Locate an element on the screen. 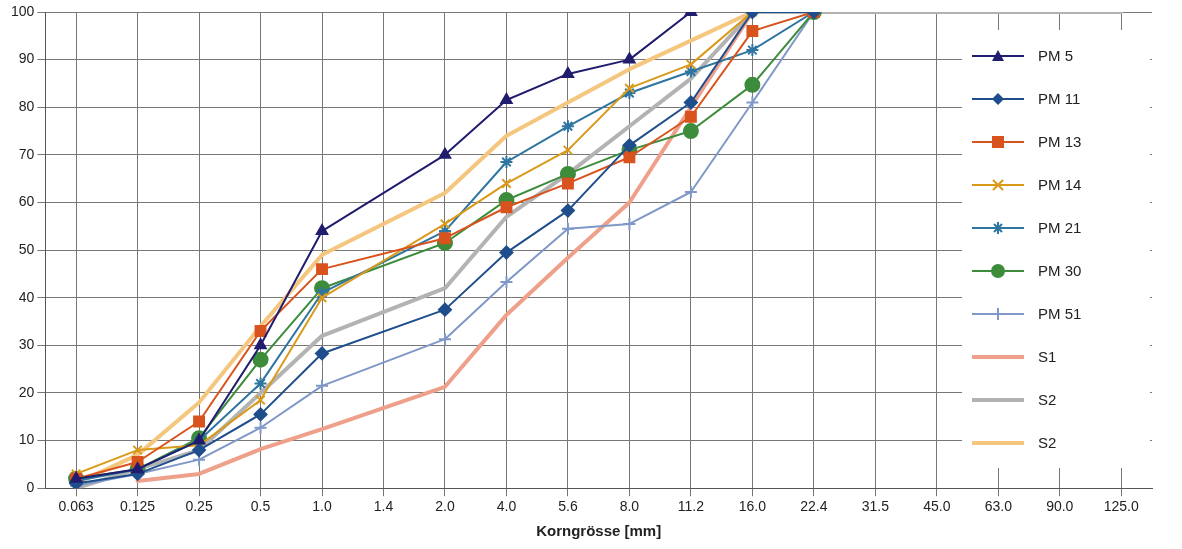 The width and height of the screenshot is (1182, 549). x-tick-label: 8.0 is located at coordinates (629, 506).